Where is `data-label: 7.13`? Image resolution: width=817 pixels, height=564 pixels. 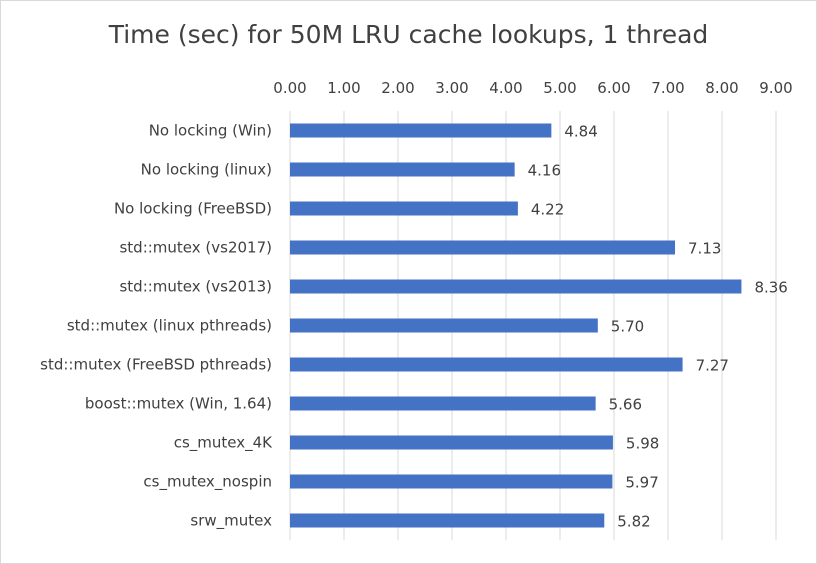
data-label: 7.13 is located at coordinates (704, 249).